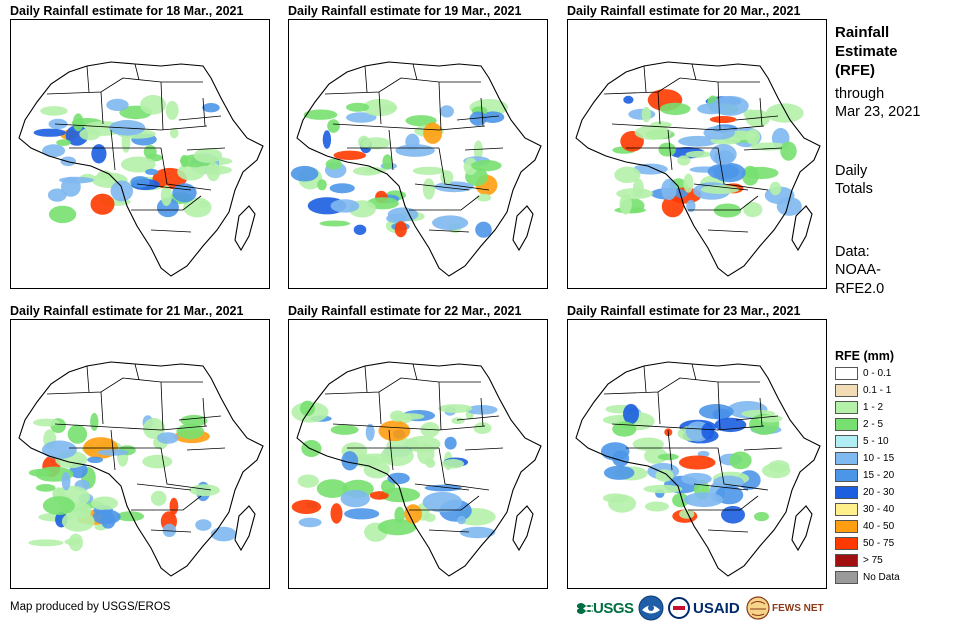 This screenshot has height=626, width=967. I want to click on side-through: through, so click(860, 94).